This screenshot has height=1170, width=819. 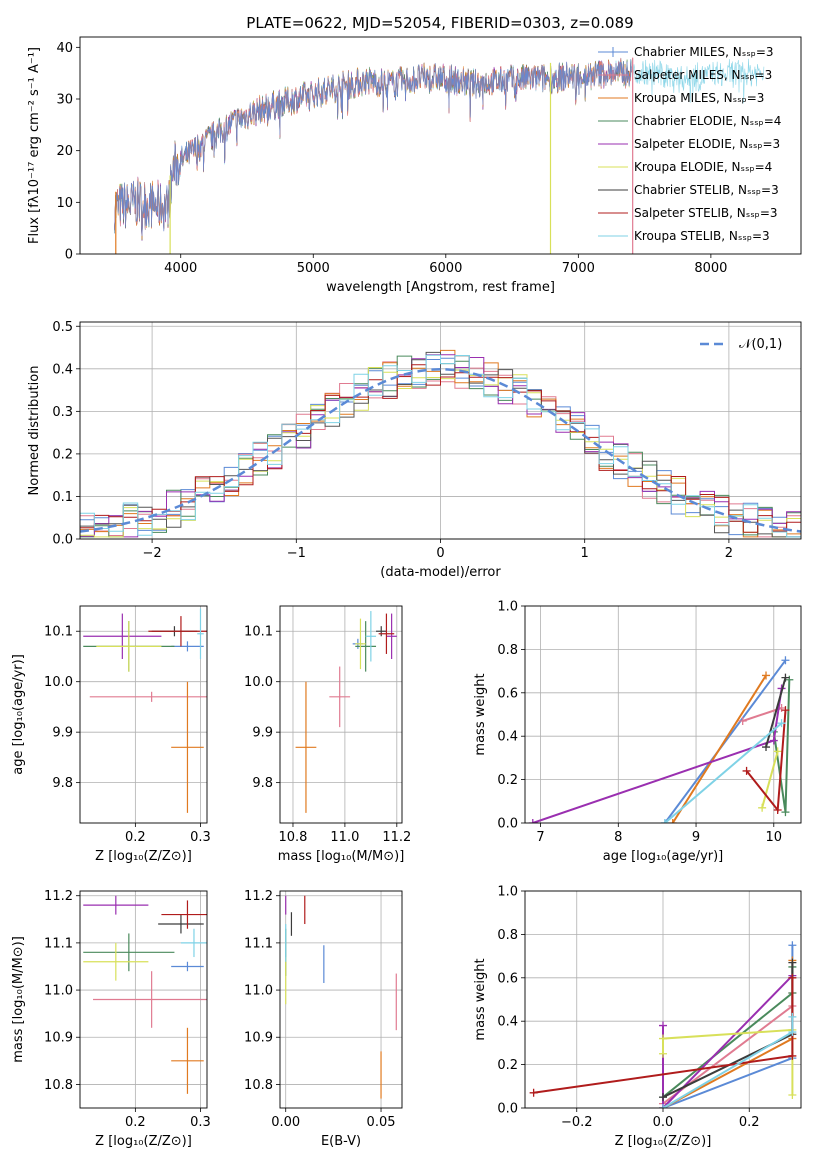 I want to click on x-axis-label: mass [log₁₀(M/M⊙)], so click(x=341, y=856).